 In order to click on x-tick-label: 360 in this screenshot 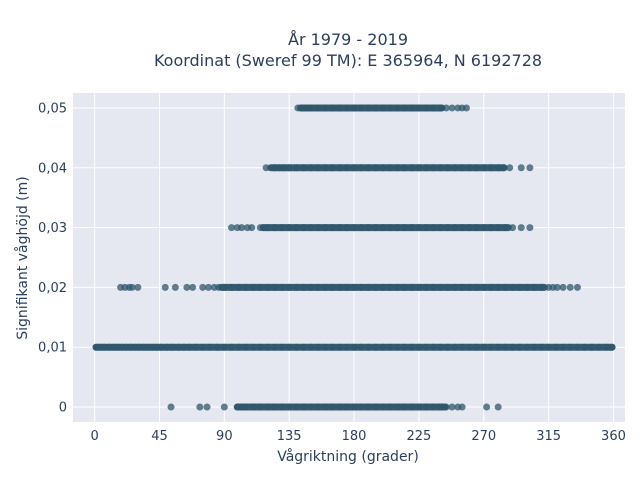, I will do `click(613, 436)`.